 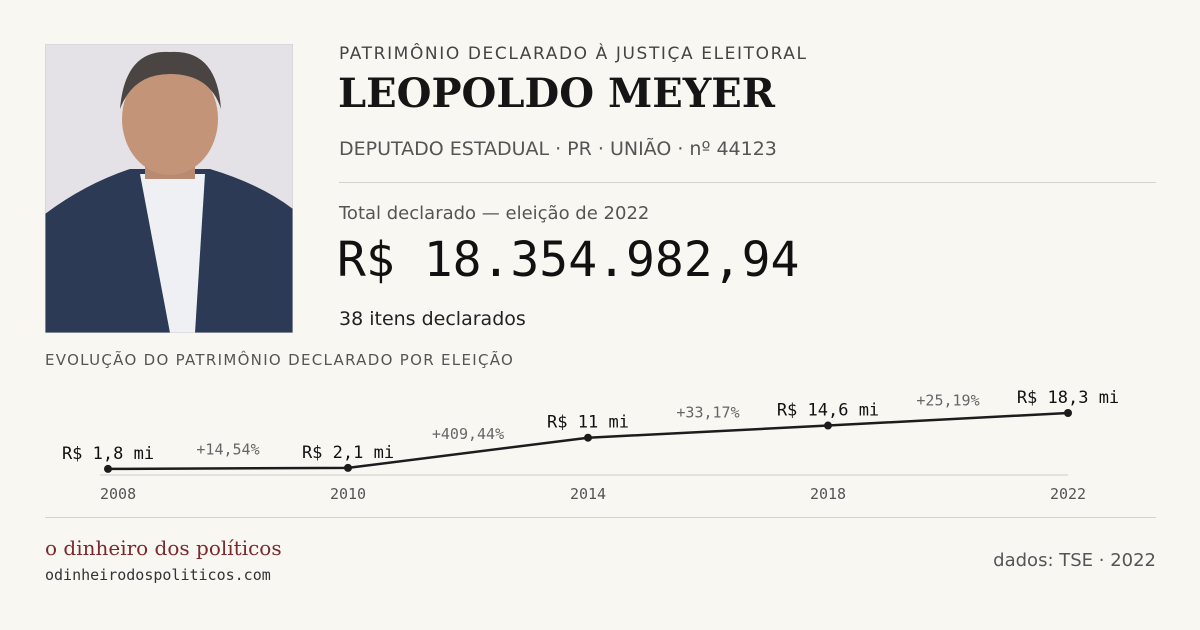 I want to click on x-tick-label: 2014, so click(x=588, y=494).